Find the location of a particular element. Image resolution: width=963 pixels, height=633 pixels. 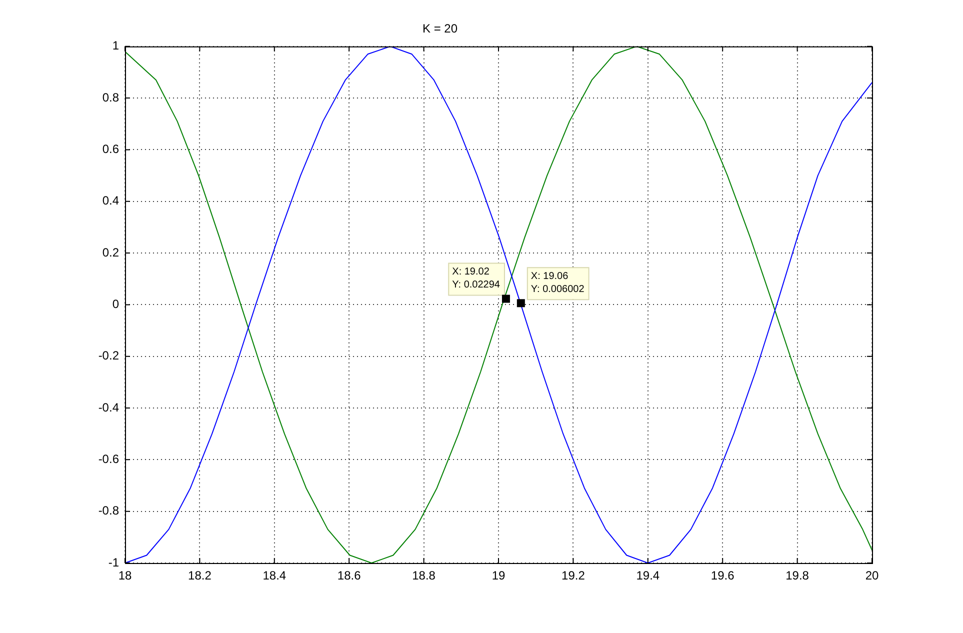

x-tick-label: 19.2 is located at coordinates (574, 575).